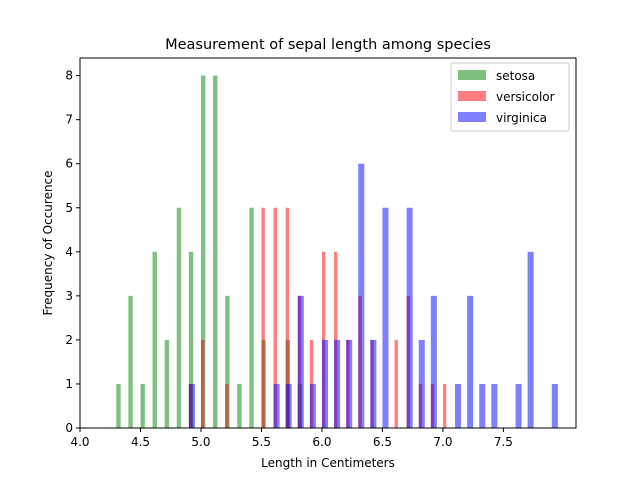  What do you see at coordinates (79, 442) in the screenshot?
I see `x-tick-label: 4.0` at bounding box center [79, 442].